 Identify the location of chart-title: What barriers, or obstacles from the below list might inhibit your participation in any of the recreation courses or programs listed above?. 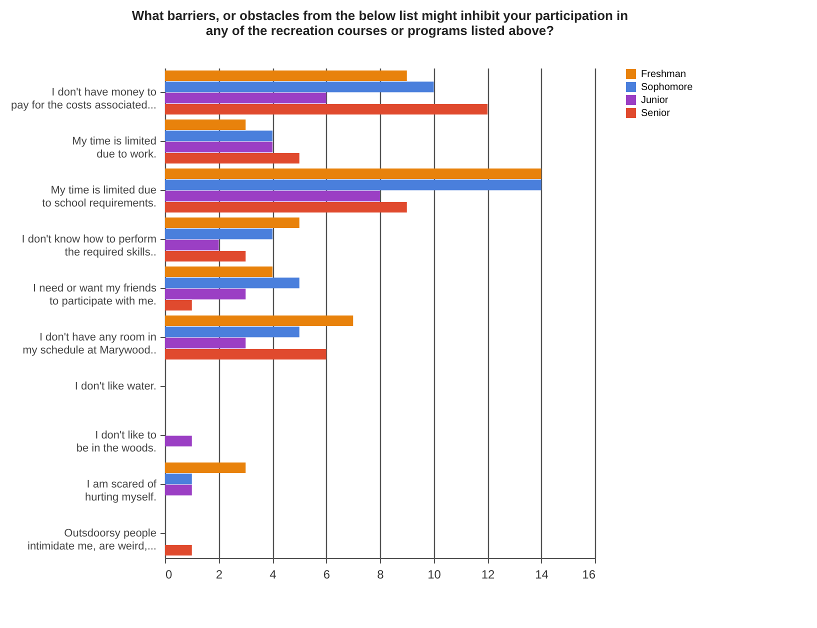
(380, 23).